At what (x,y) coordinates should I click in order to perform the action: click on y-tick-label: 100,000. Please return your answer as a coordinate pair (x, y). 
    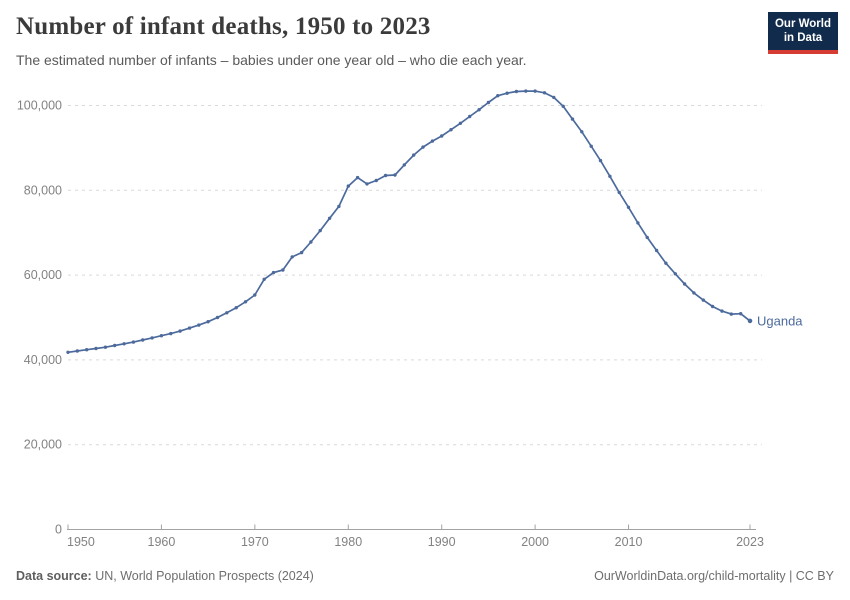
    Looking at the image, I should click on (39, 106).